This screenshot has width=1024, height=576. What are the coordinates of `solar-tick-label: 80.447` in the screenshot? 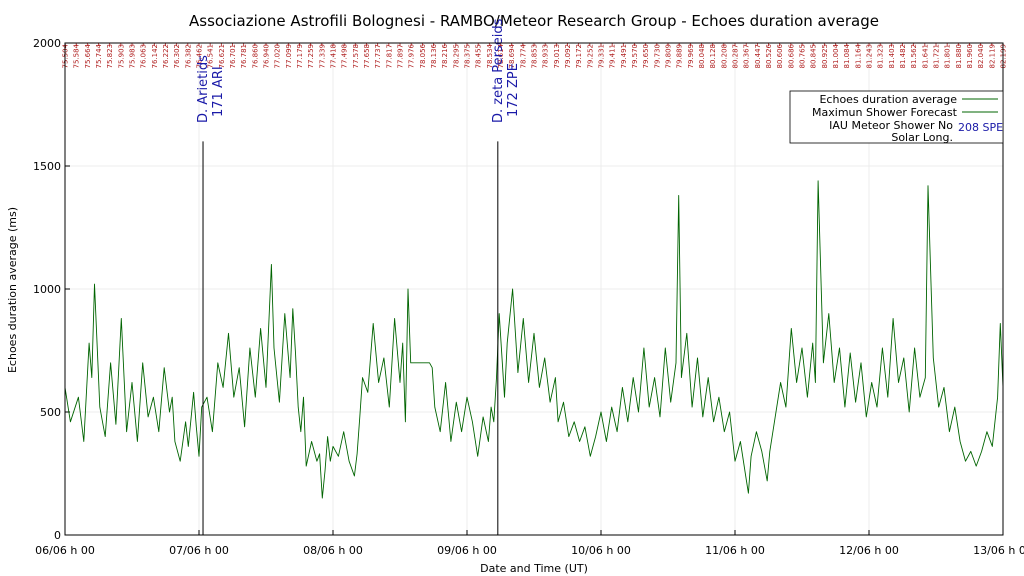 It's located at (758, 56).